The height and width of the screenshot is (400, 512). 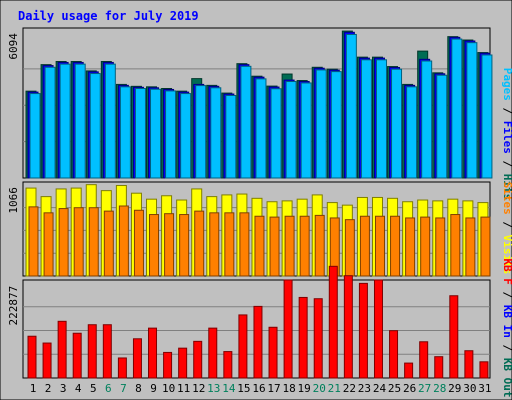 I want to click on x-tick-label-30: 30, so click(x=469, y=388).